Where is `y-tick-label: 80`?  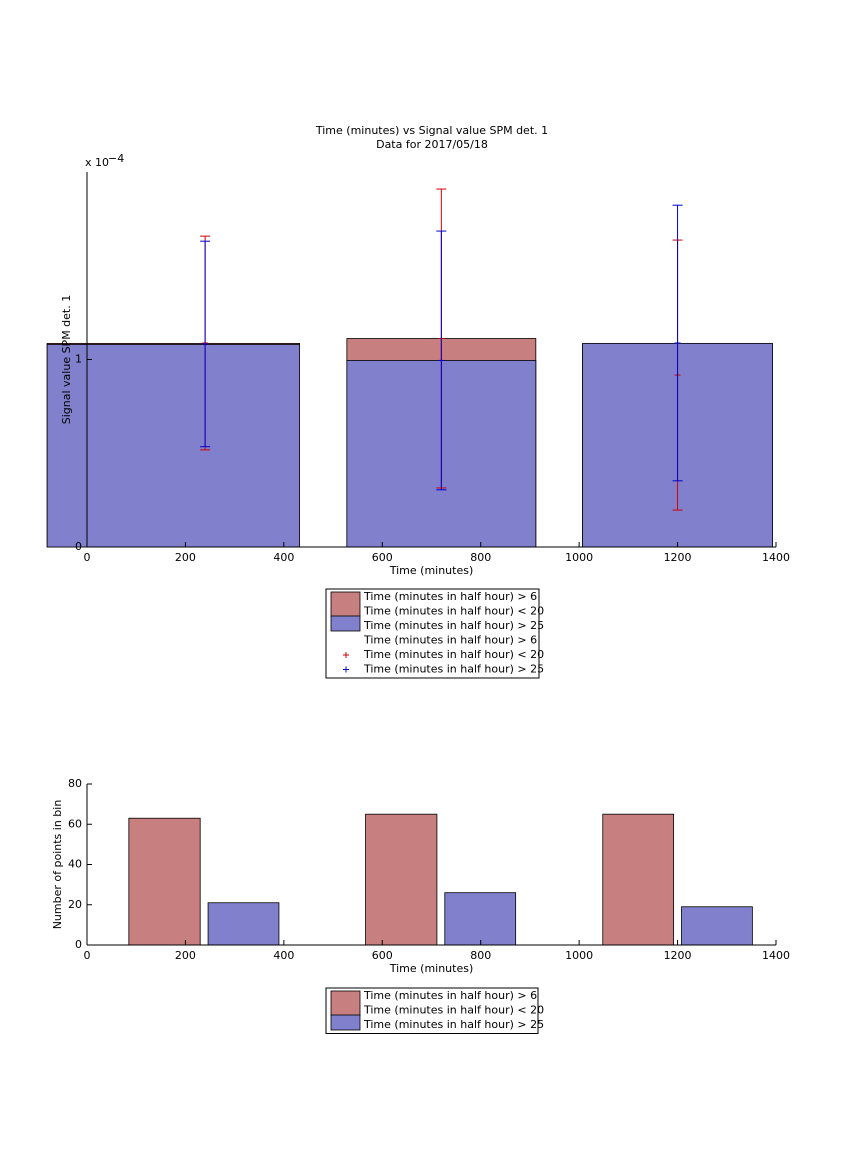
y-tick-label: 80 is located at coordinates (75, 783).